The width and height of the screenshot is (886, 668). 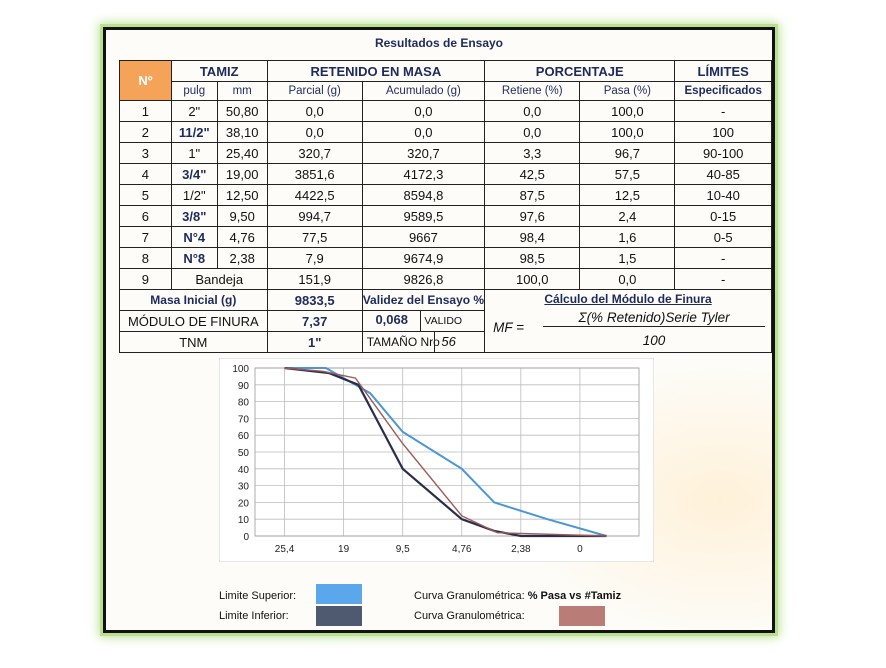 I want to click on y-tick-label: 60, so click(x=244, y=436).